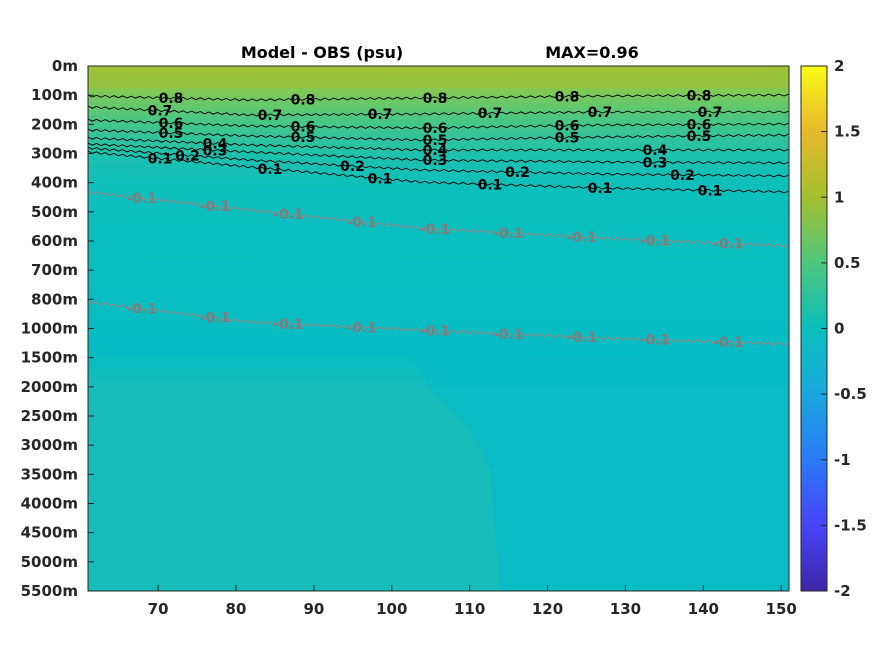 This screenshot has width=875, height=656. I want to click on y-tick-label: 5500m, so click(49, 591).